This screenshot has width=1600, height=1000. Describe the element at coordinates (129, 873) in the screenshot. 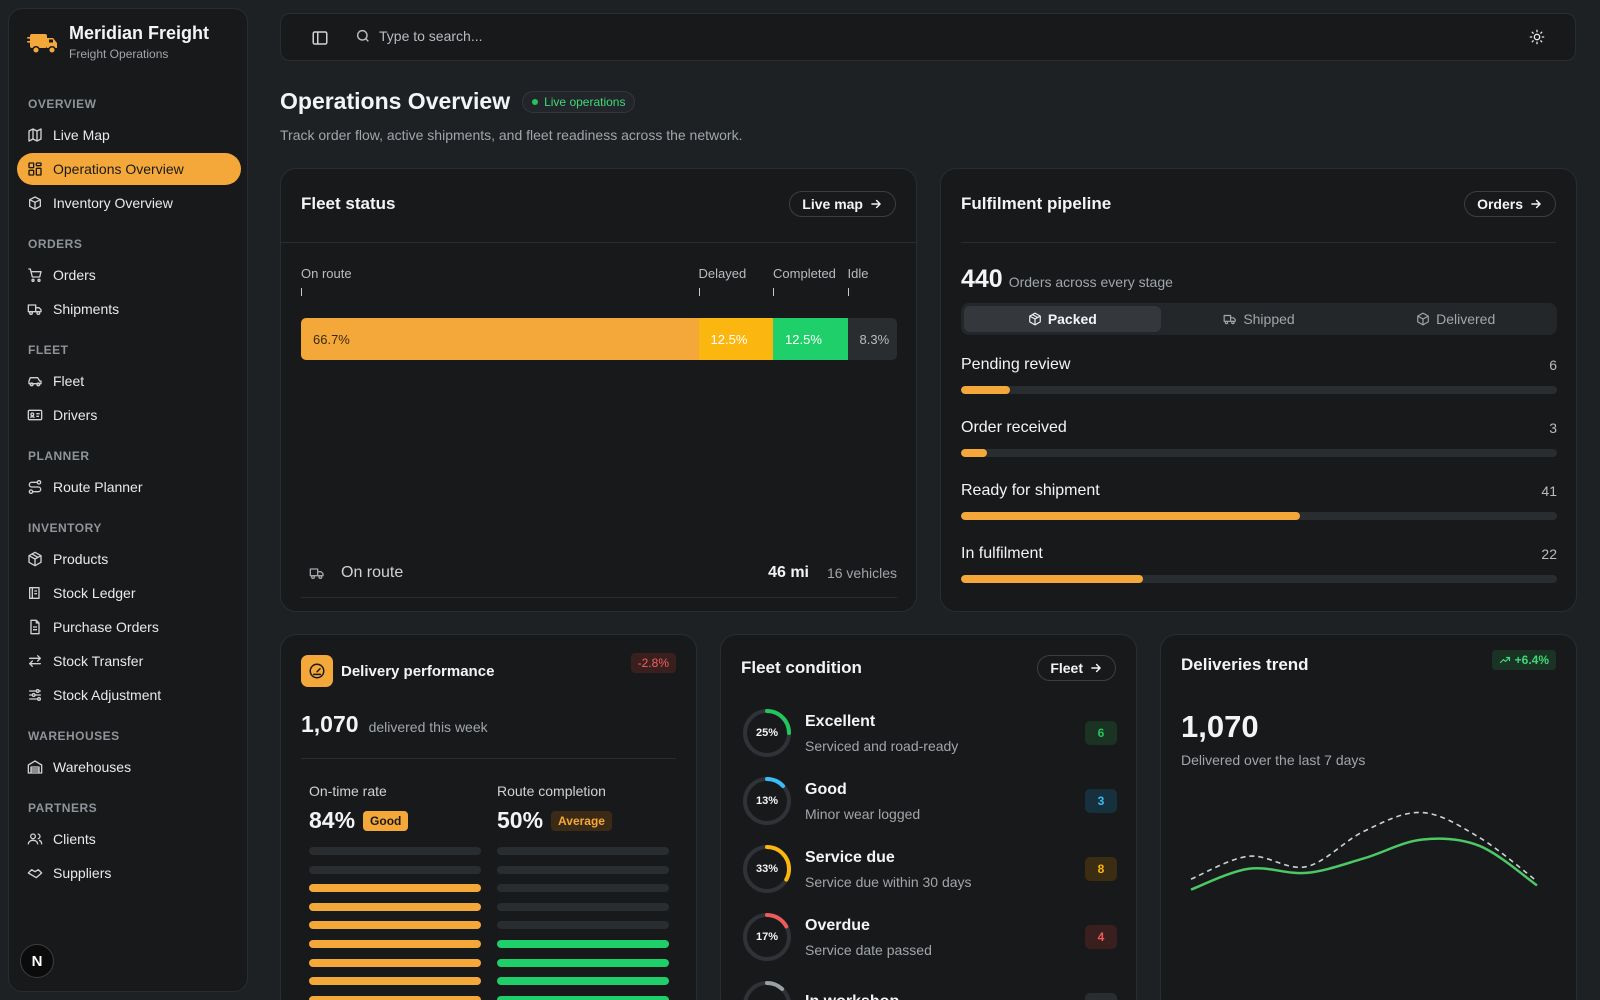

I see `sidebar-item-suppliers: Suppliers` at that location.